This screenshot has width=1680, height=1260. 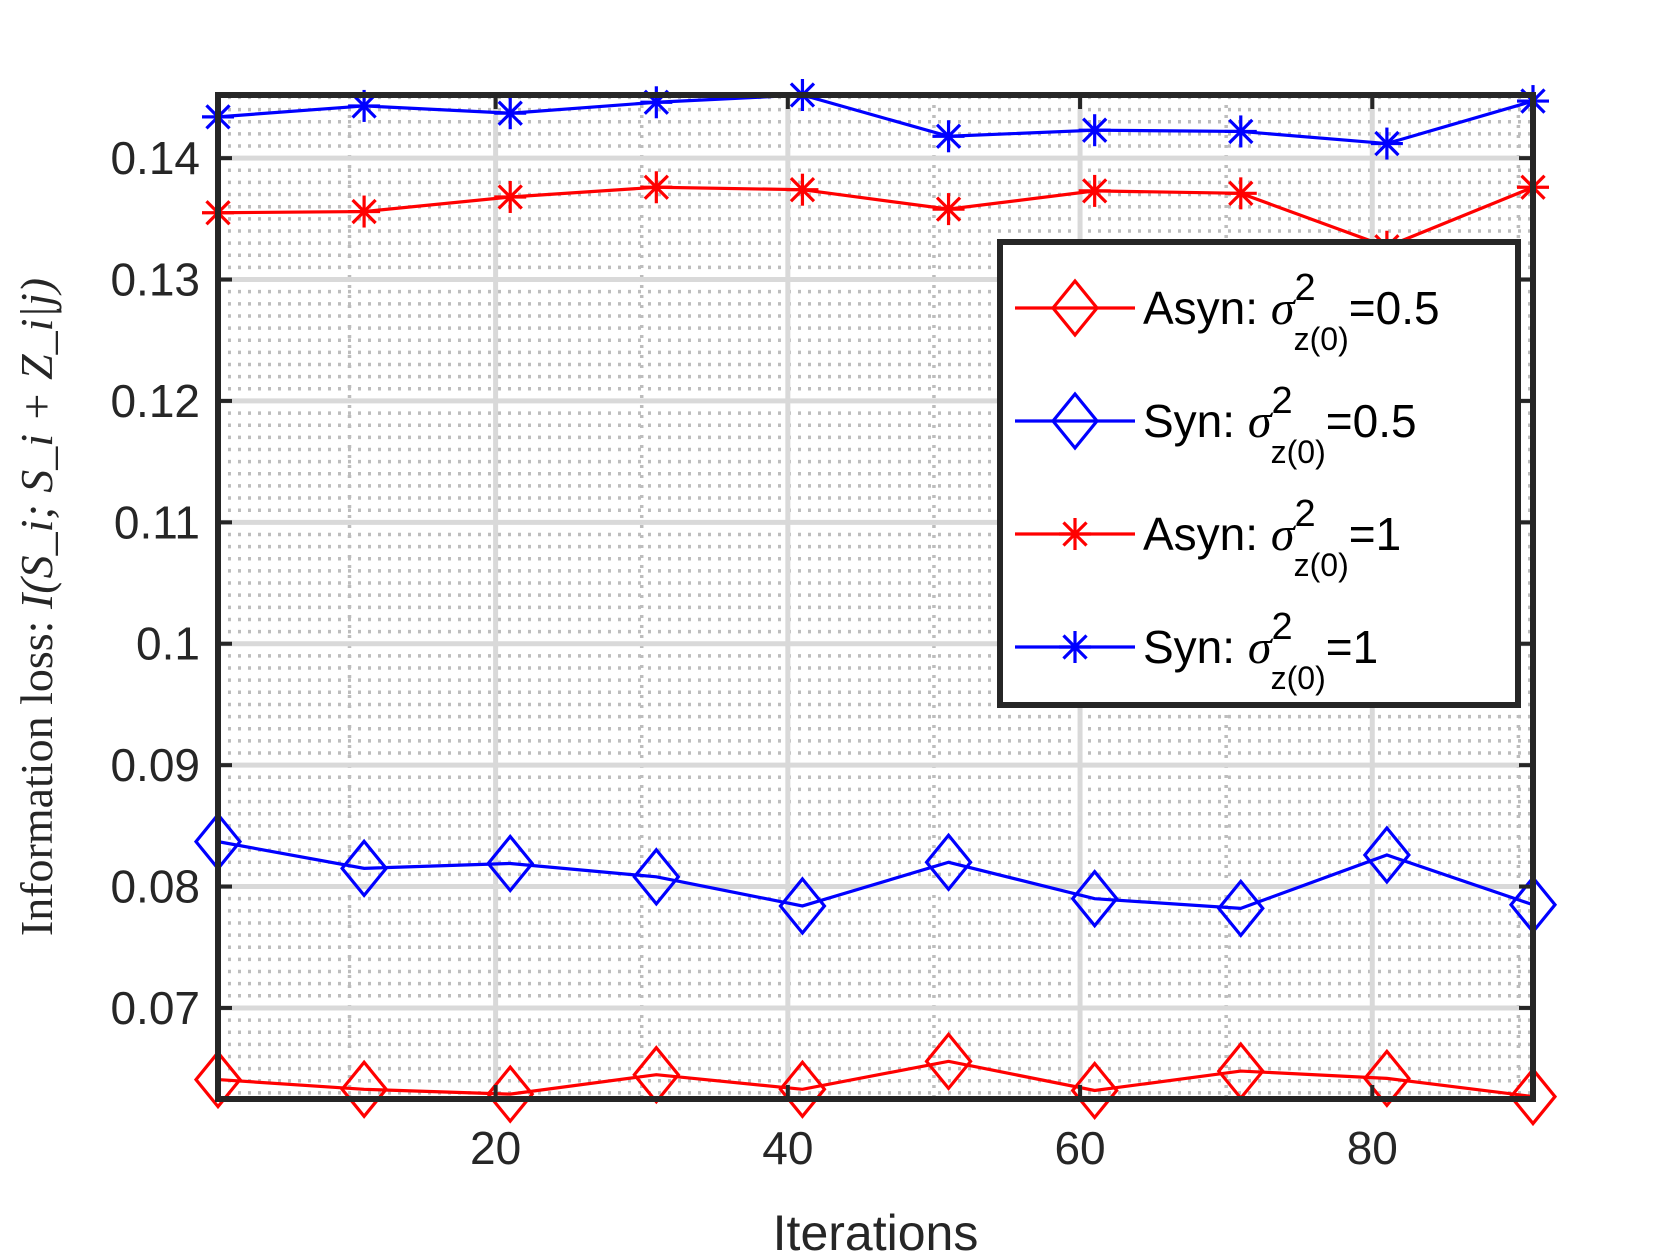 I want to click on legend-label: Asyn: σ2 z(0)=0.5, so click(x=1291, y=312).